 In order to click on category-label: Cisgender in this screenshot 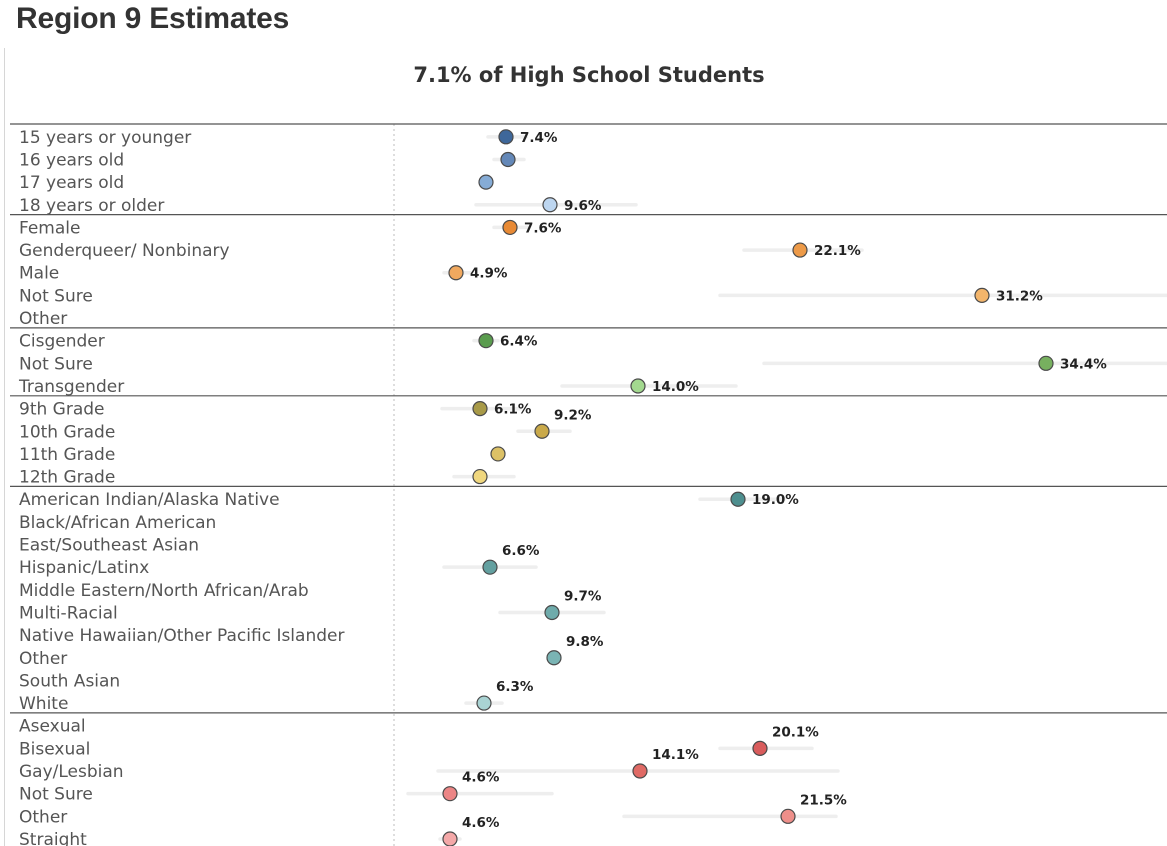, I will do `click(62, 342)`.